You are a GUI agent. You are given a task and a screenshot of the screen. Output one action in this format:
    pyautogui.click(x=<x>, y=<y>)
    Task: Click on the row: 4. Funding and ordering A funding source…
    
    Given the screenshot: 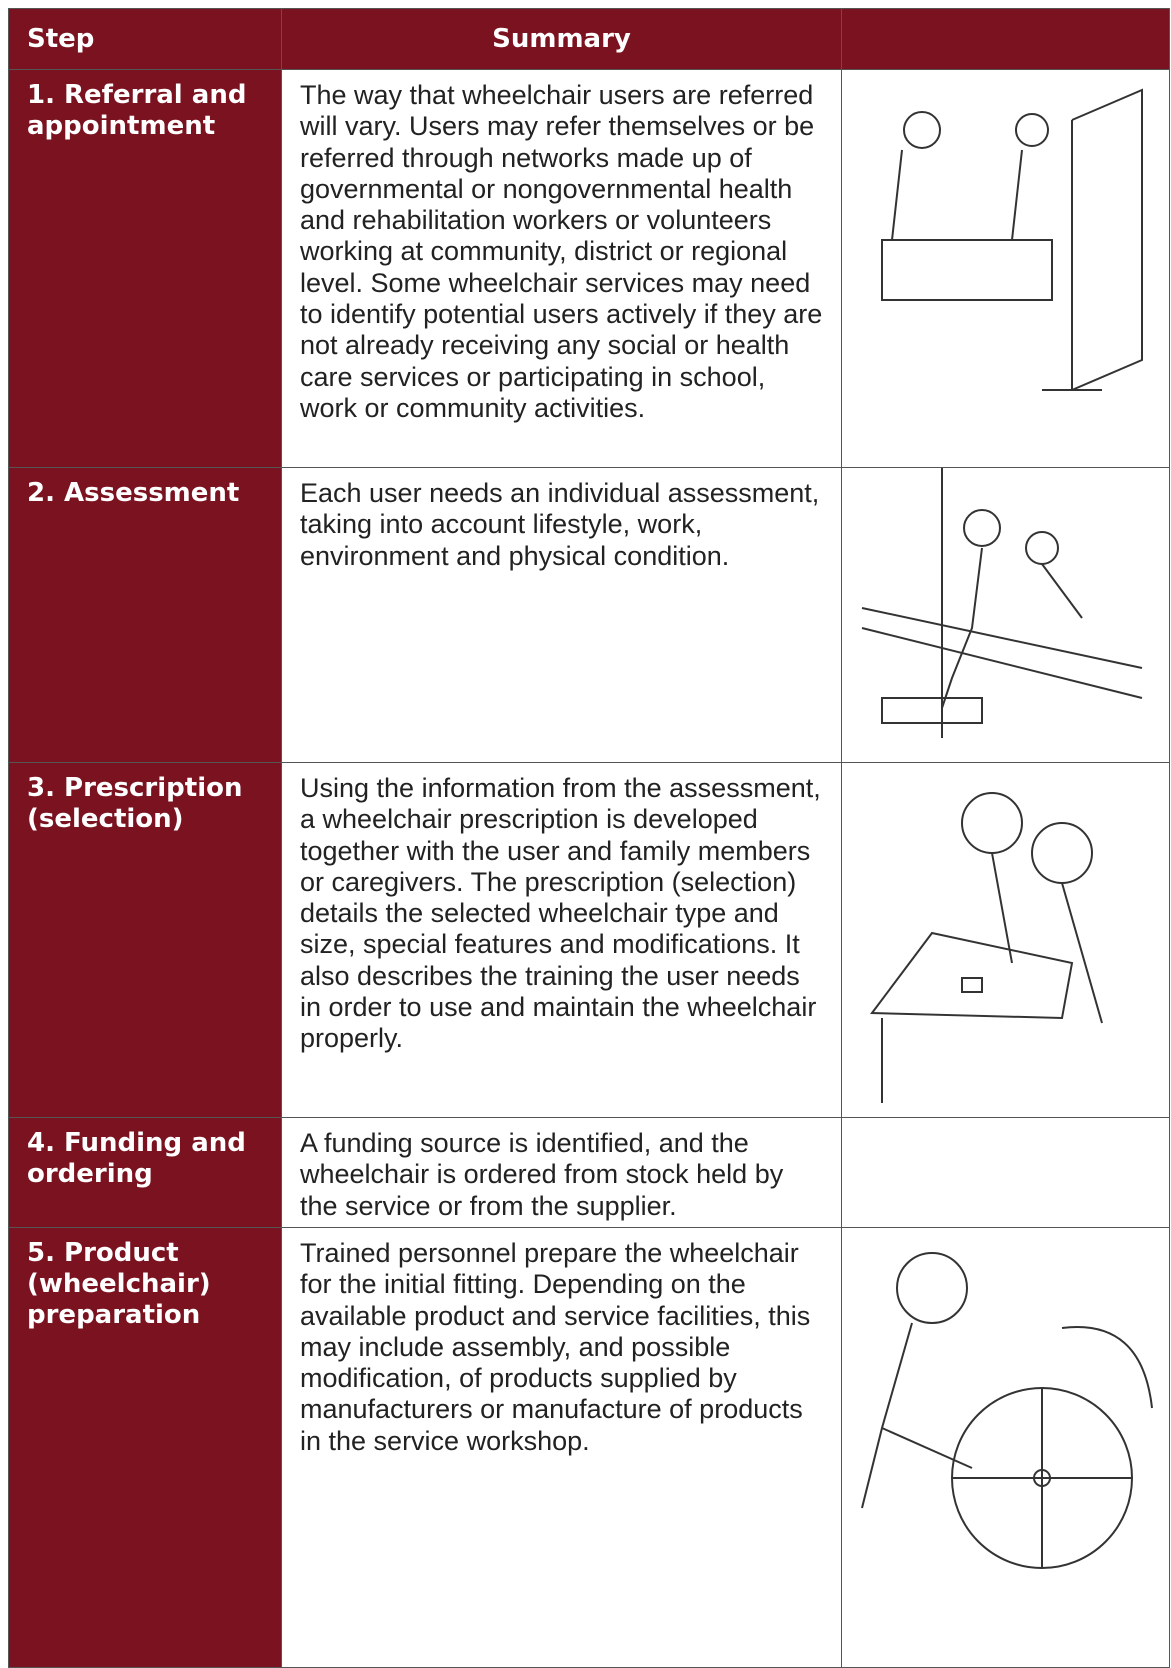 What is the action you would take?
    pyautogui.click(x=589, y=1172)
    